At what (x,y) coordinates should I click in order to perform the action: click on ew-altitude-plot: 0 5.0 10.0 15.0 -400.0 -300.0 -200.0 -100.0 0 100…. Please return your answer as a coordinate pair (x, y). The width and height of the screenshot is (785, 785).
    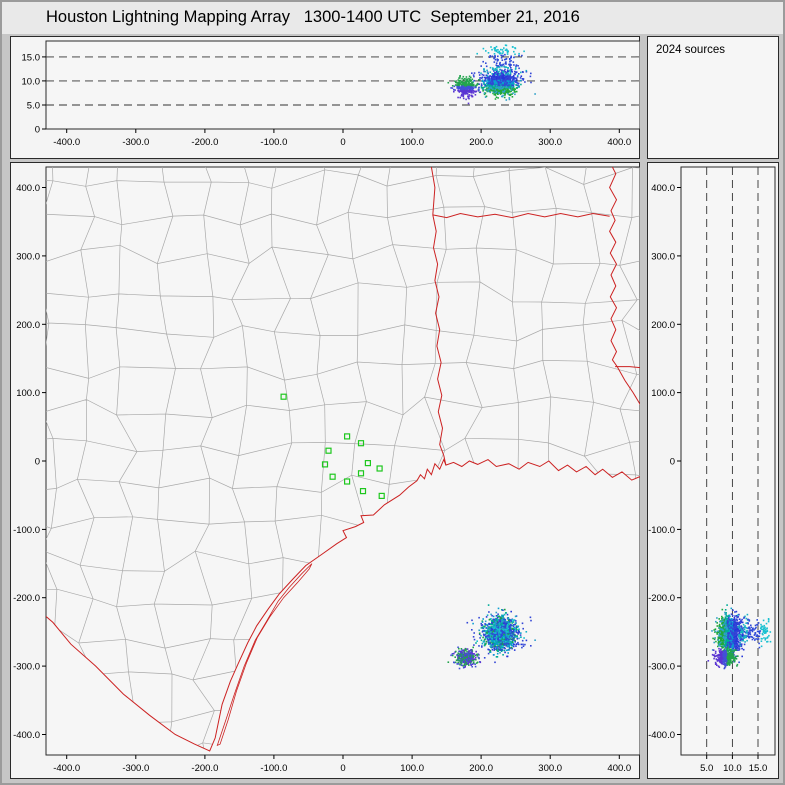
    Looking at the image, I should click on (325, 97).